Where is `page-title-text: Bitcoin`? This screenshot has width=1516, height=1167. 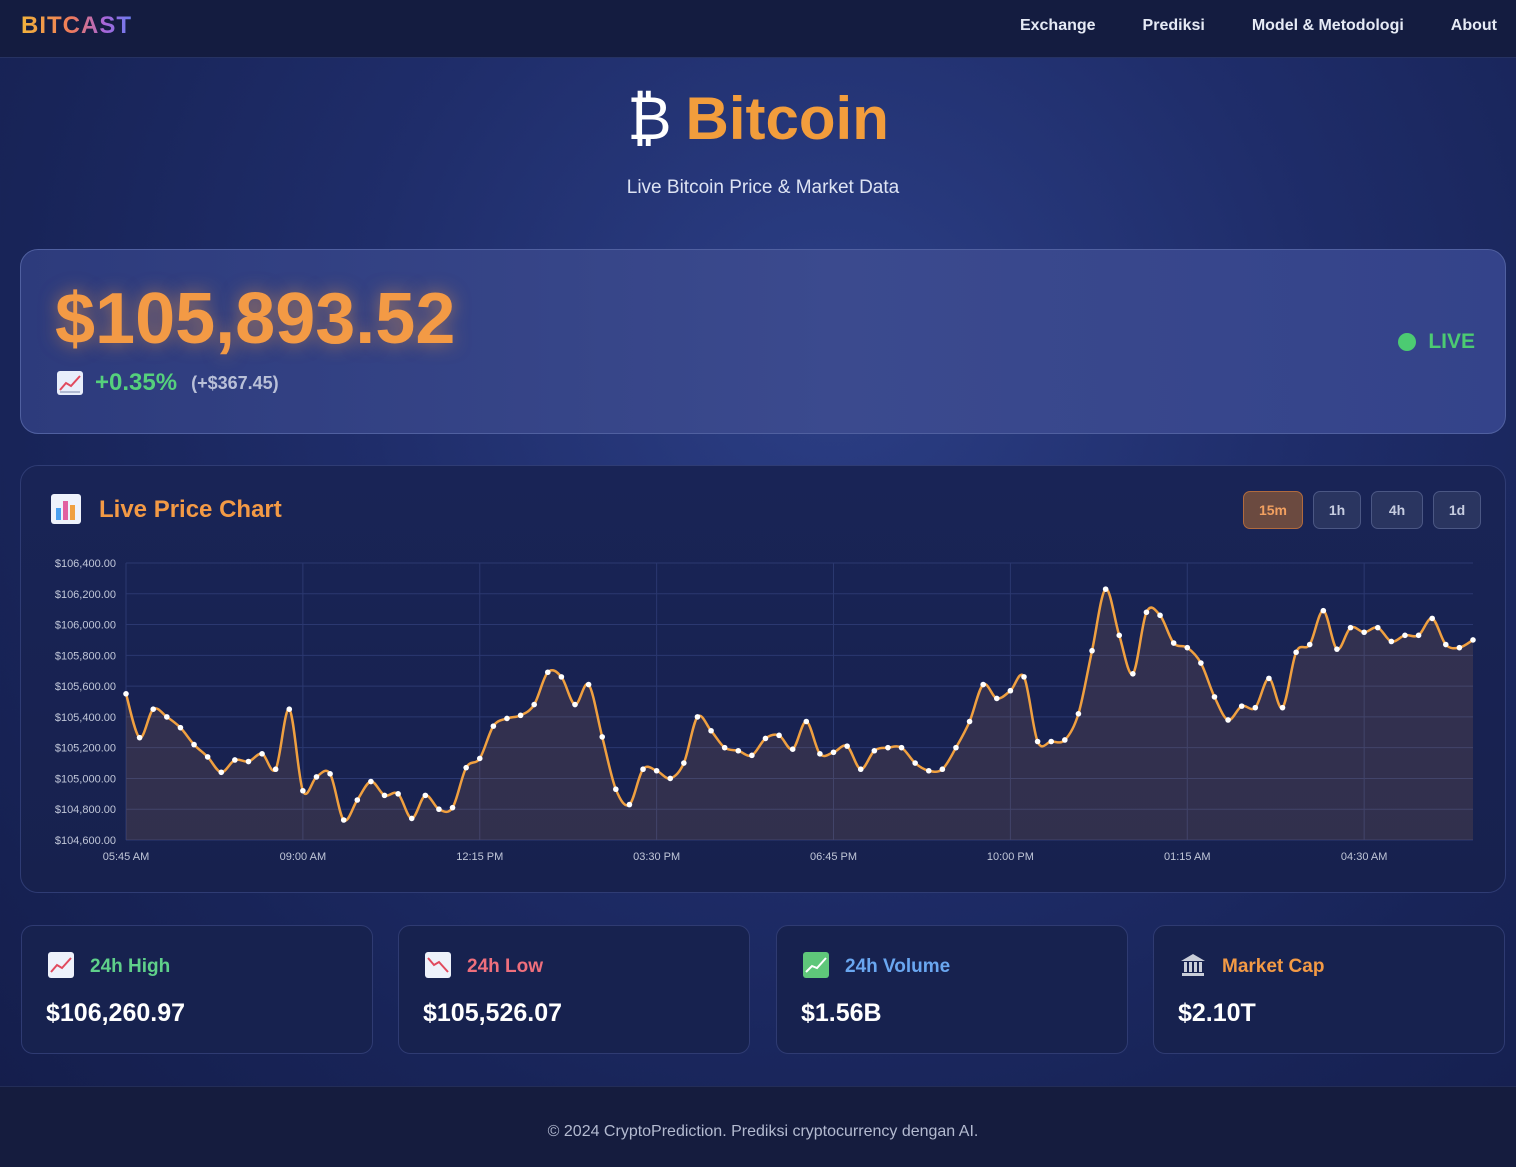
page-title-text: Bitcoin is located at coordinates (787, 118).